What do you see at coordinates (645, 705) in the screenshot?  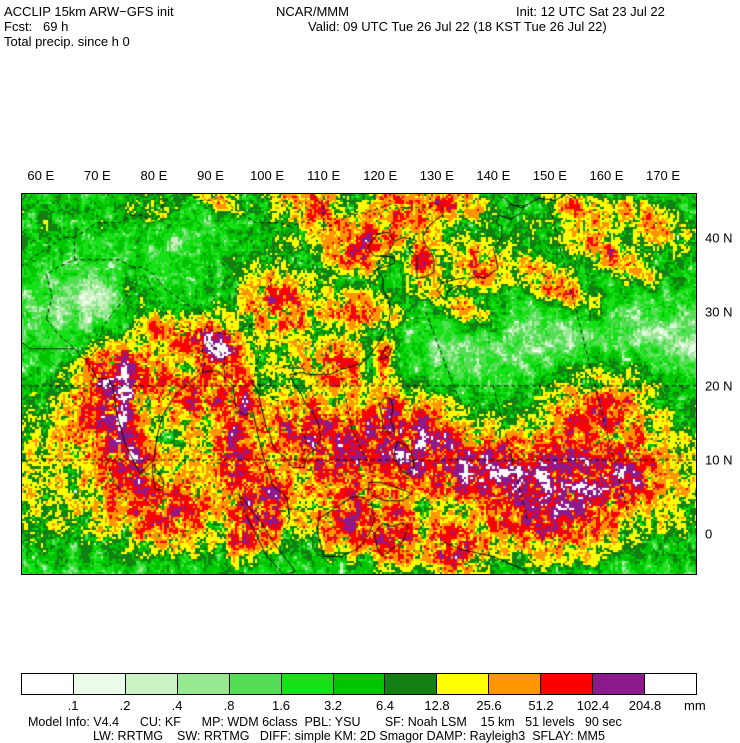 I see `color-tick-204.8: 204.8` at bounding box center [645, 705].